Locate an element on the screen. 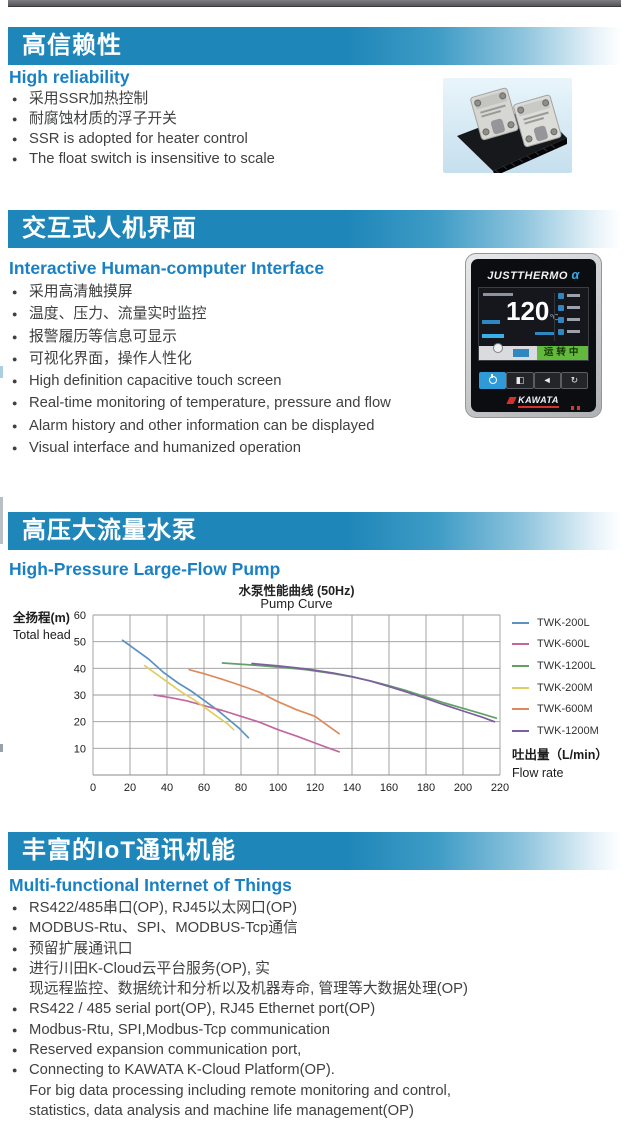  svg-text: 30 is located at coordinates (80, 696).